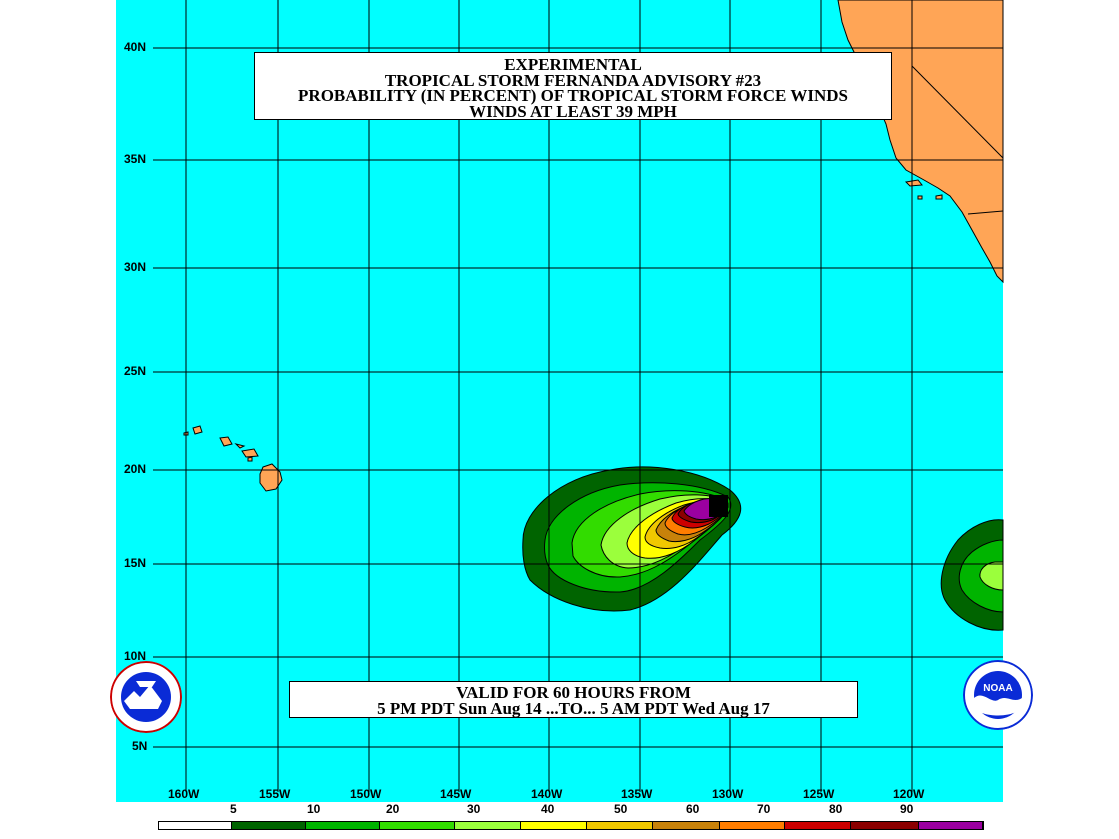  I want to click on lon-label-145w: 145W, so click(456, 794).